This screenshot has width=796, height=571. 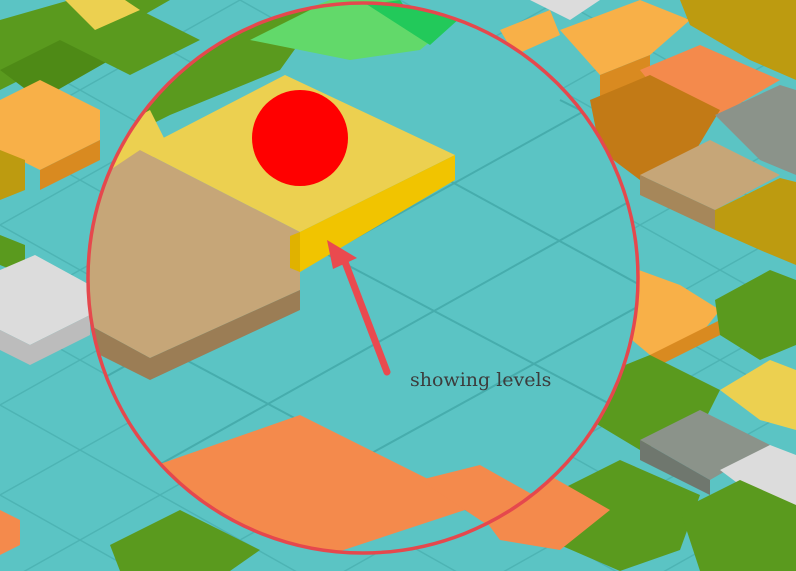 What do you see at coordinates (755, 130) in the screenshot?
I see `tile-stone` at bounding box center [755, 130].